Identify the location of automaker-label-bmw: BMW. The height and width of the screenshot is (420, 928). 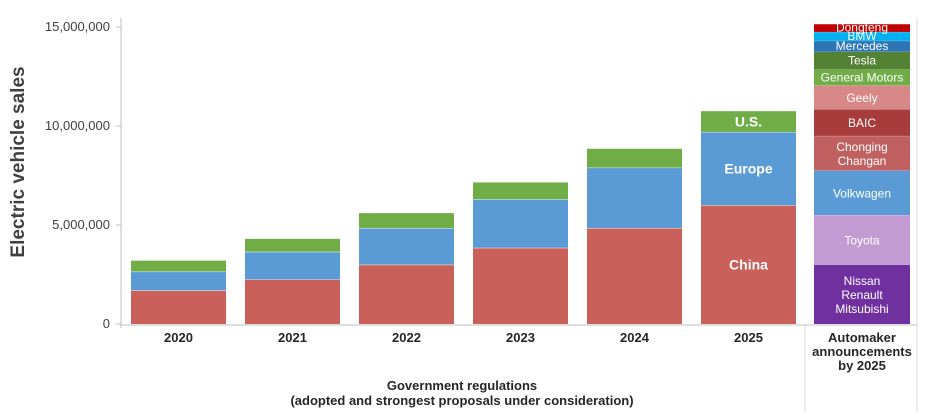
(862, 36).